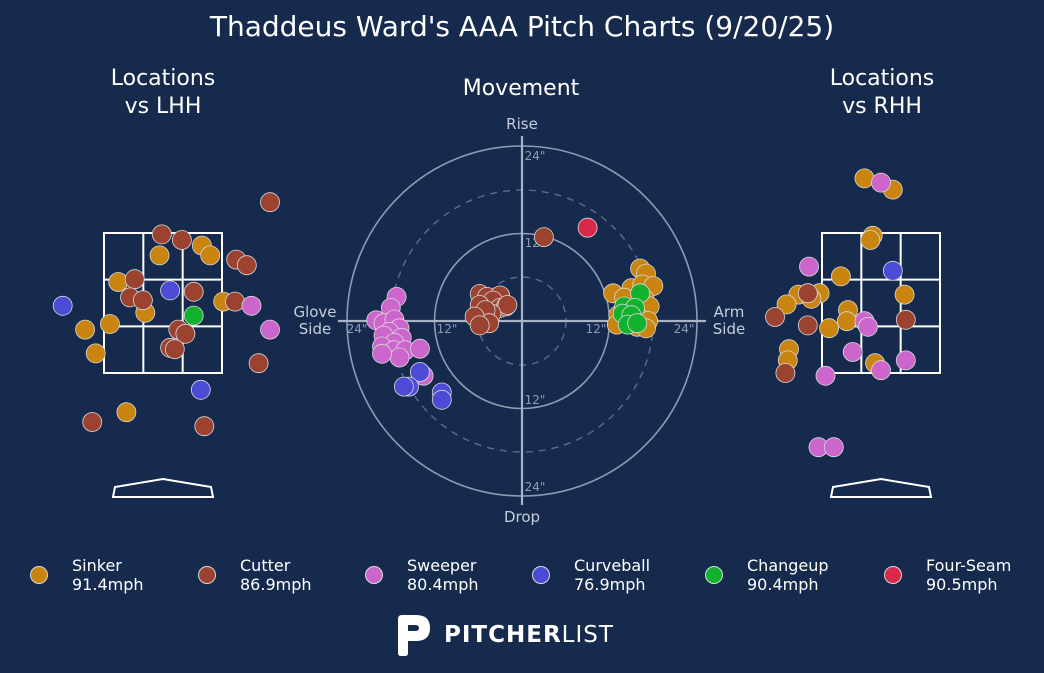 The image size is (1044, 673). What do you see at coordinates (783, 584) in the screenshot?
I see `legend-speed-changeup: 90.4mph` at bounding box center [783, 584].